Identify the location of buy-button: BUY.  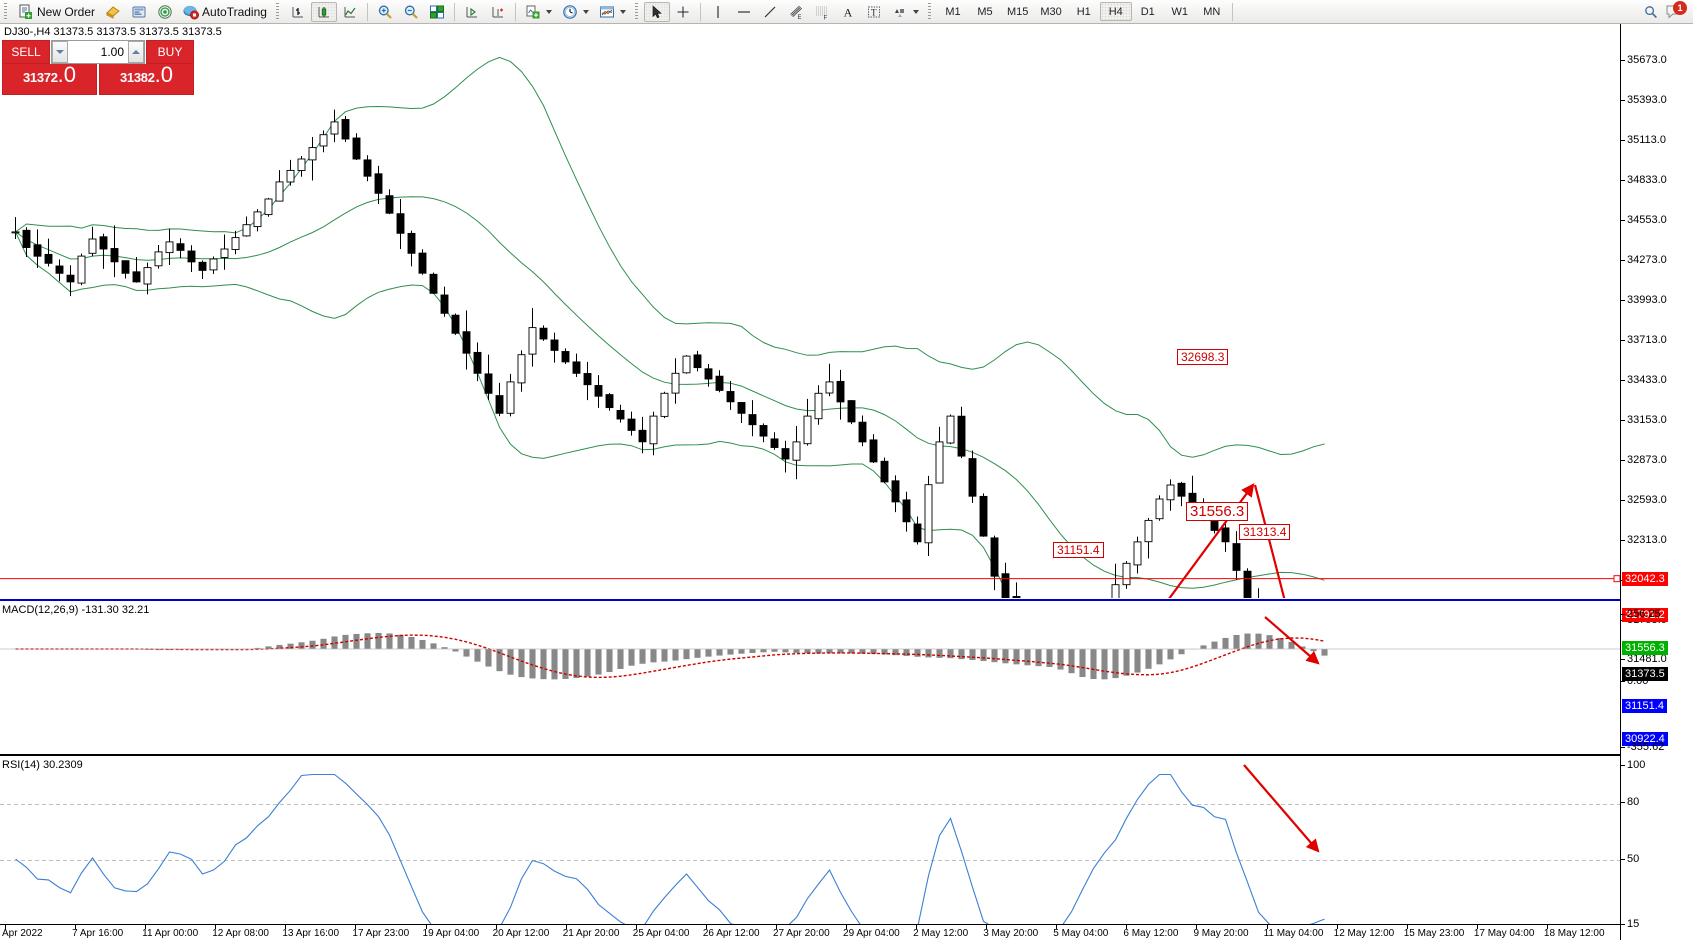
(170, 52).